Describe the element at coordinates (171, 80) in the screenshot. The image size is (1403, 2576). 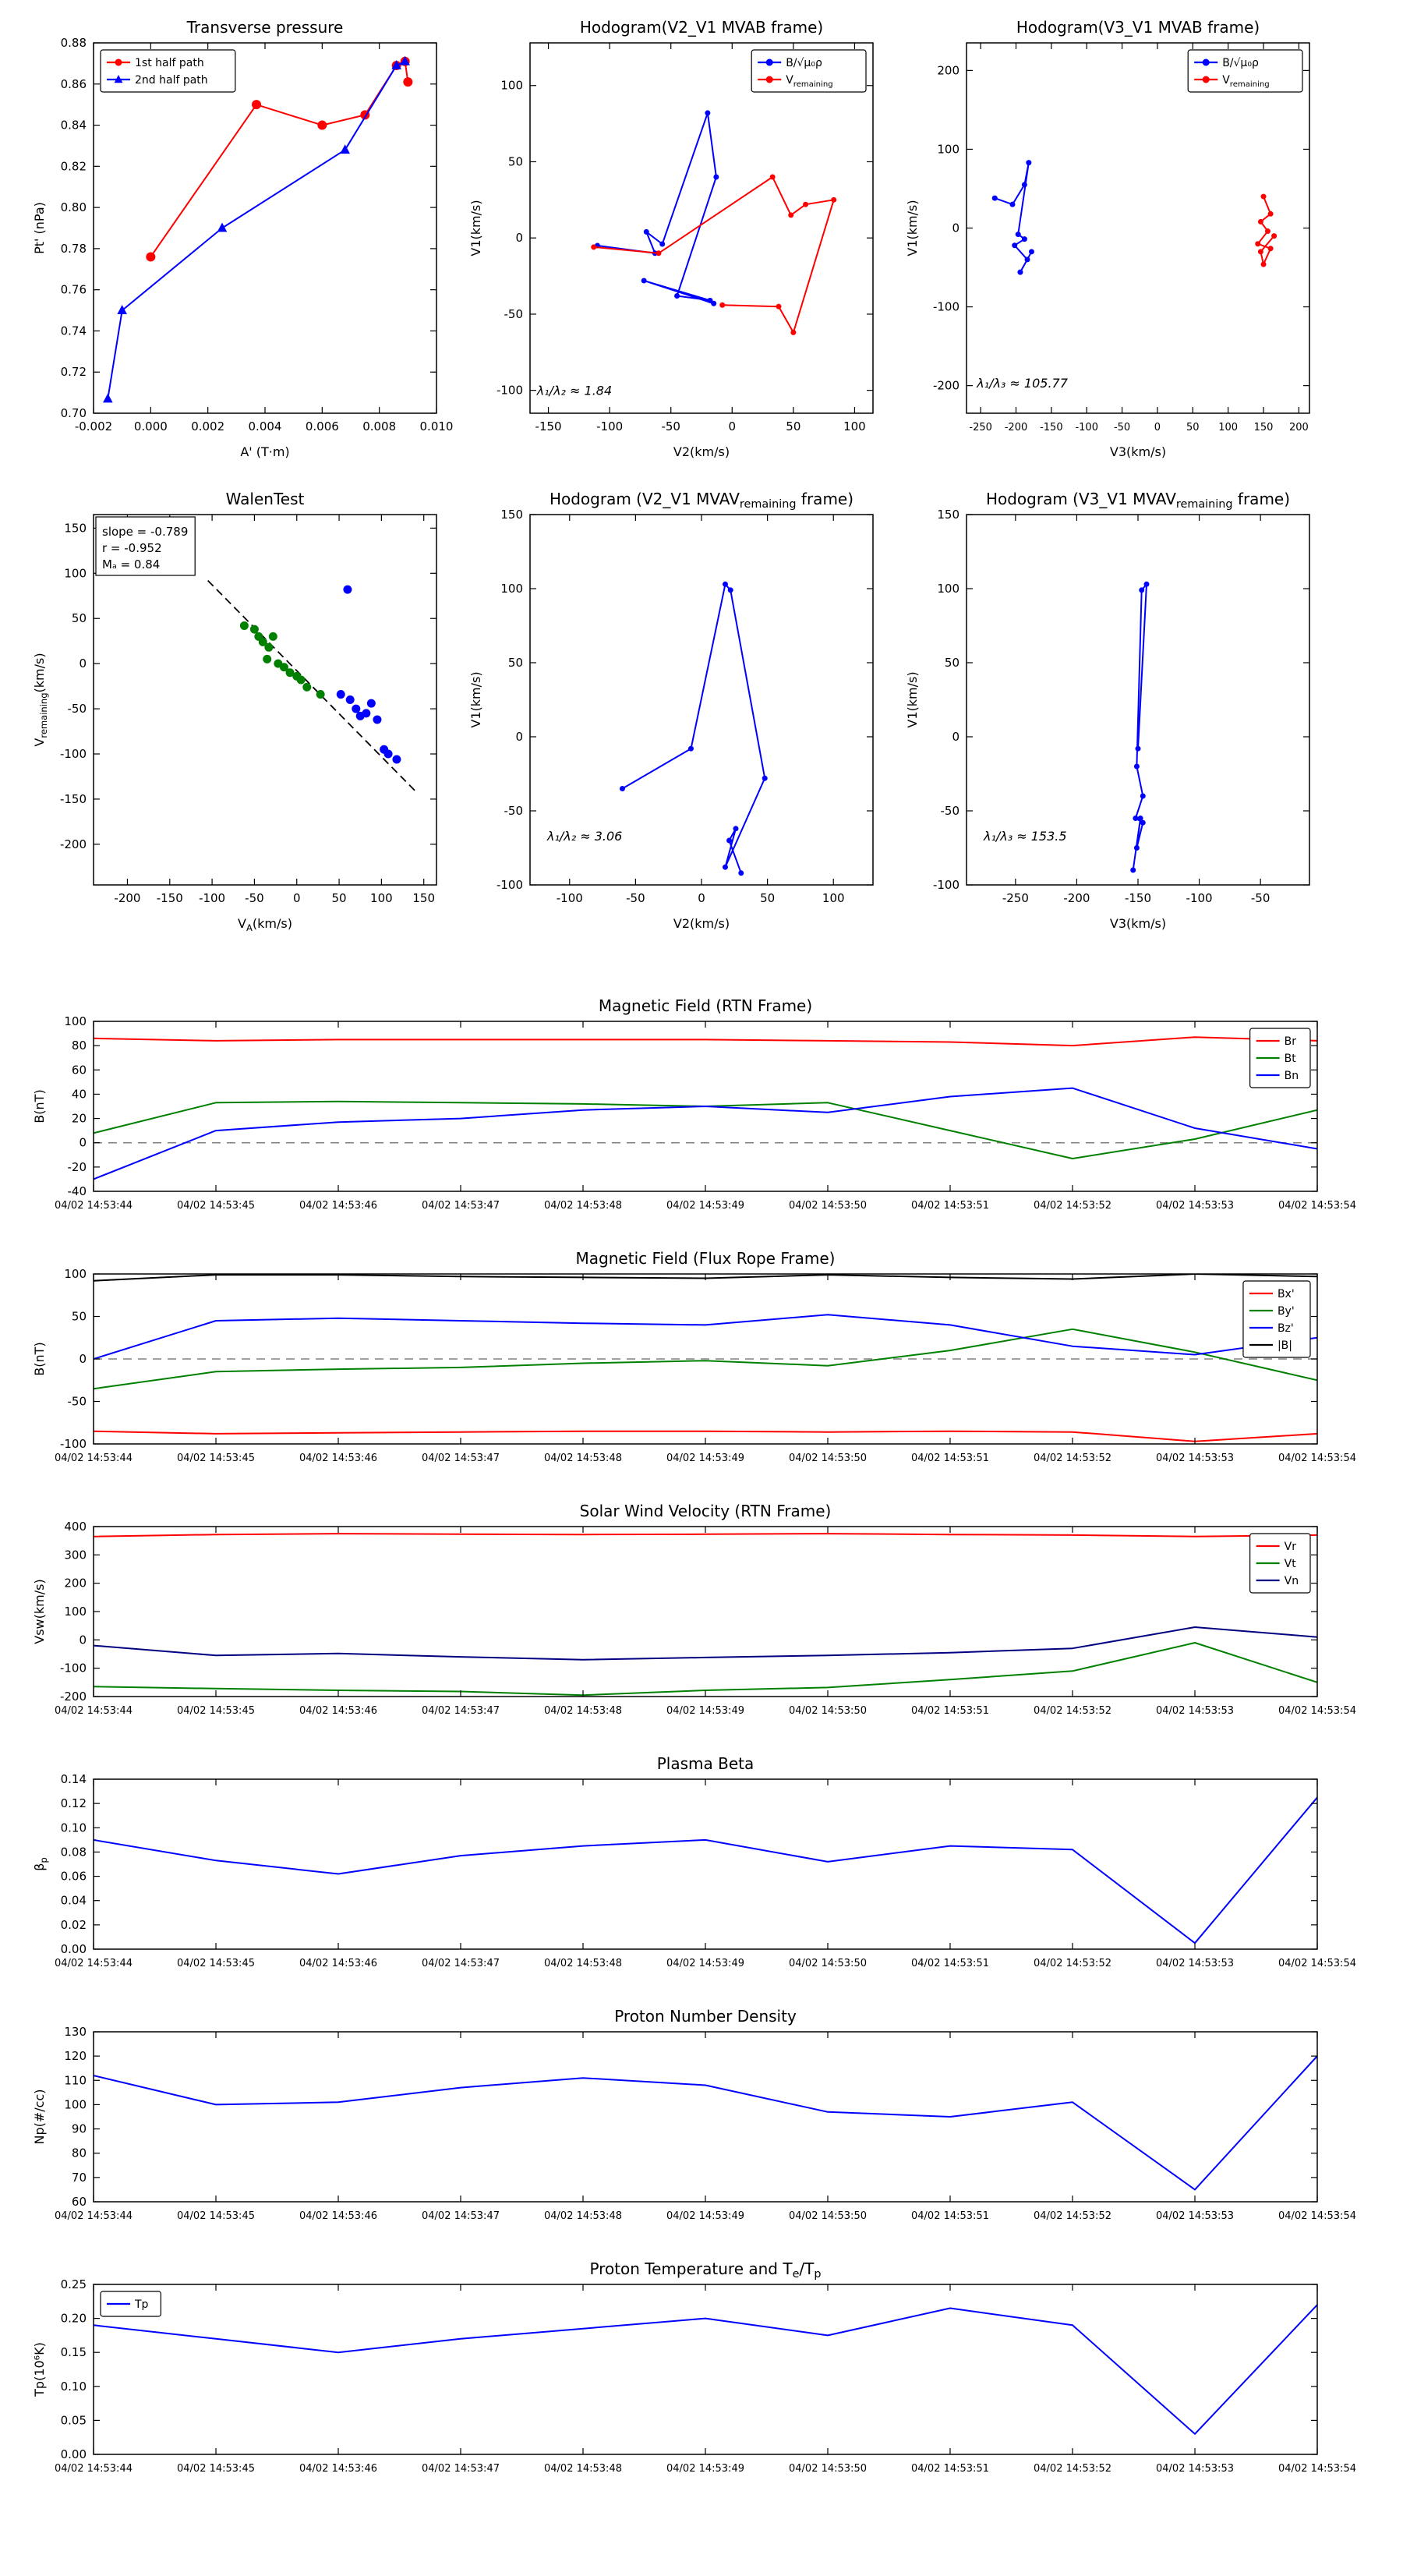
I see `svg-text: 2nd half path` at that location.